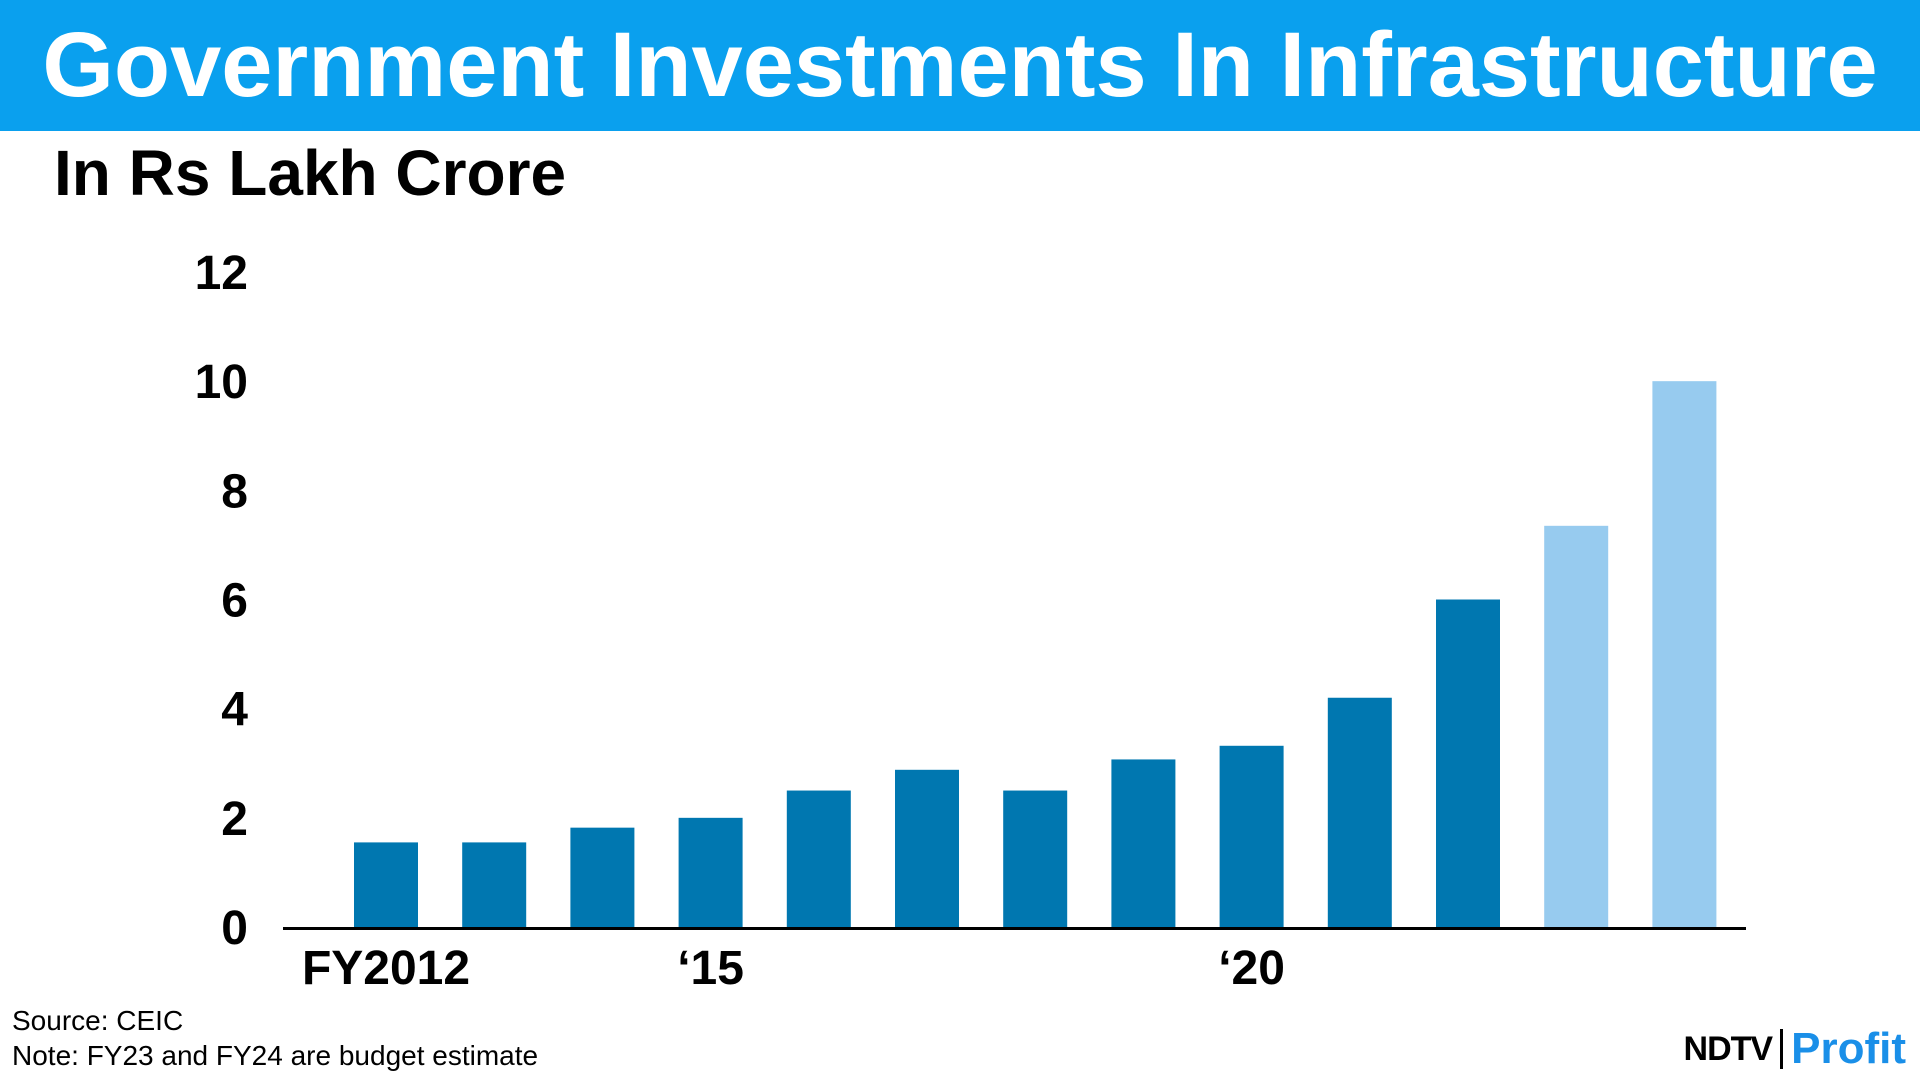 Image resolution: width=1920 pixels, height=1080 pixels. What do you see at coordinates (710, 872) in the screenshot?
I see `bar-fy15` at bounding box center [710, 872].